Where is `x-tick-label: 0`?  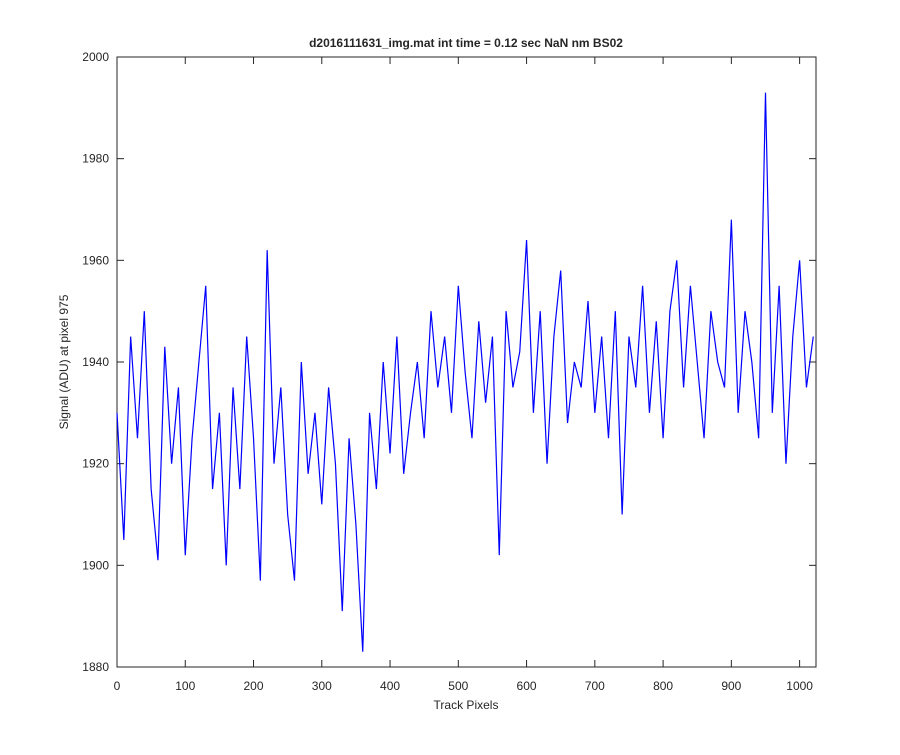
x-tick-label: 0 is located at coordinates (117, 686).